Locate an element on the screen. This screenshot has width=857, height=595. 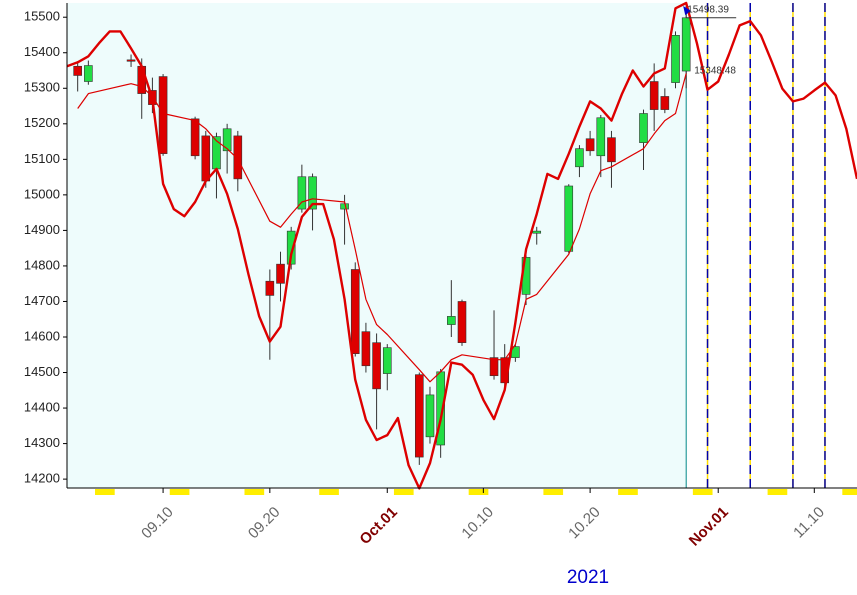
y-tick-label: 14400 is located at coordinates (42, 406).